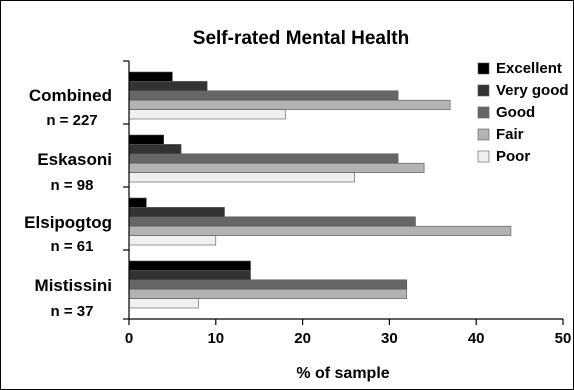  I want to click on legend-label: Good, so click(515, 112).